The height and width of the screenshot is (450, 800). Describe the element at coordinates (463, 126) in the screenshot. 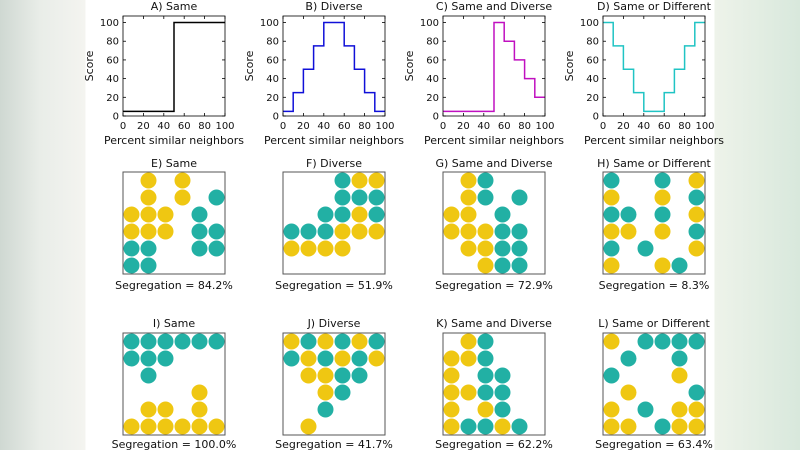

I see `x-tick-label: 20` at that location.